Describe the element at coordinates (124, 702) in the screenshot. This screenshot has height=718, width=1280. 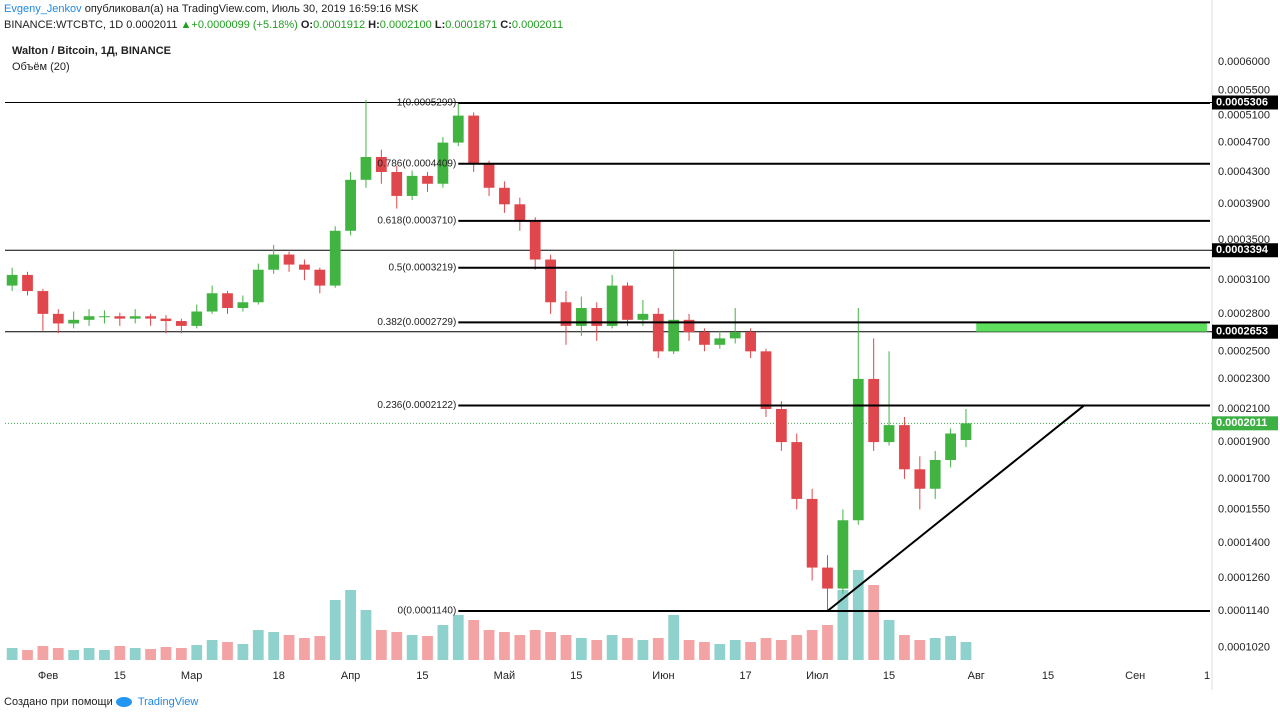
I see `tv-logo` at that location.